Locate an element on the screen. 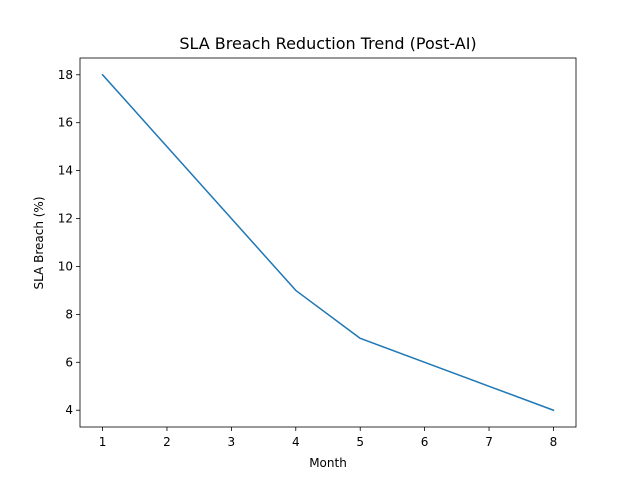  y-tick-label: 6 is located at coordinates (69, 362).